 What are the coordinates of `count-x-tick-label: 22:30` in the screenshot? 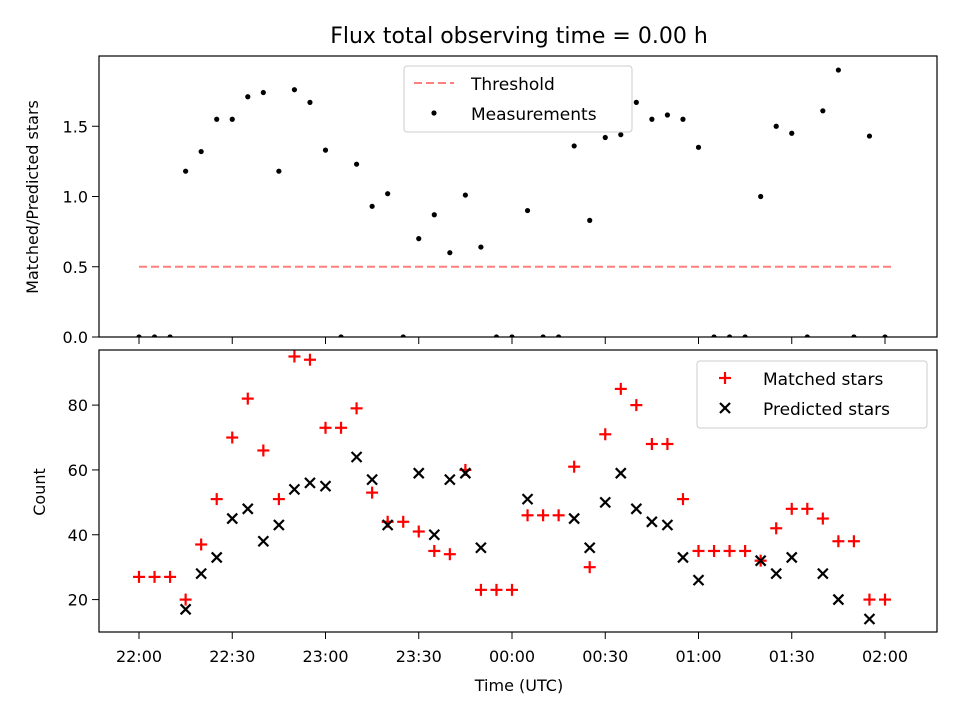 It's located at (232, 656).